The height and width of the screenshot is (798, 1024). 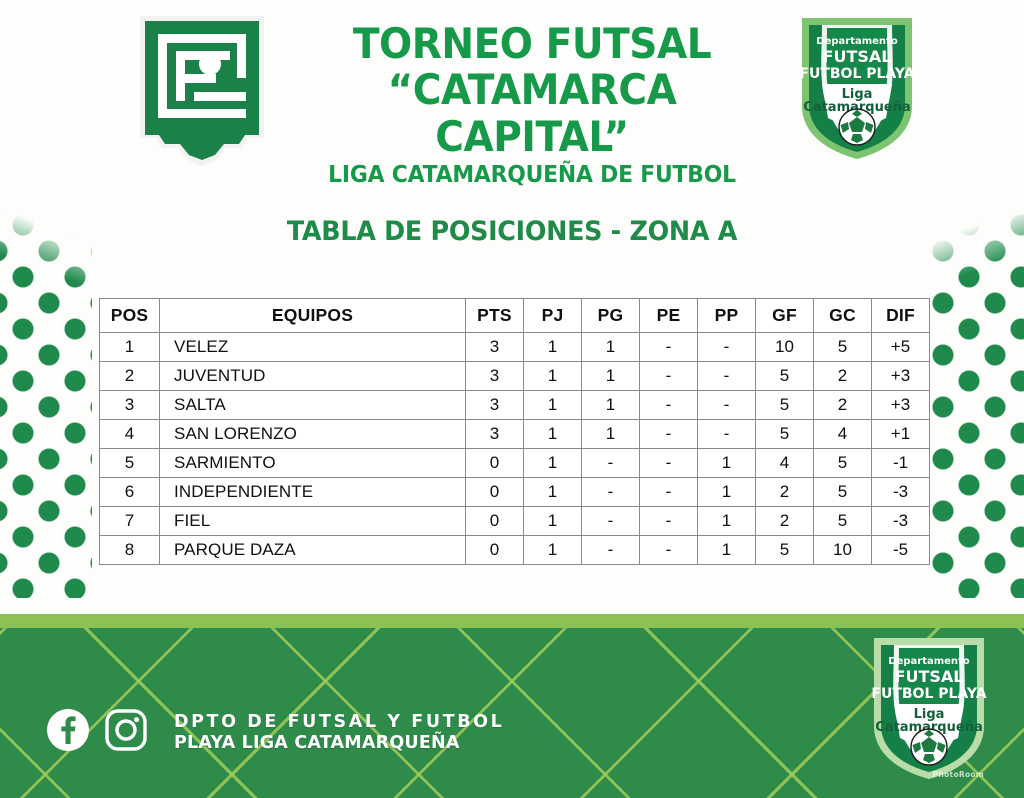 What do you see at coordinates (312, 376) in the screenshot?
I see `cell-team: JUVENTUD` at bounding box center [312, 376].